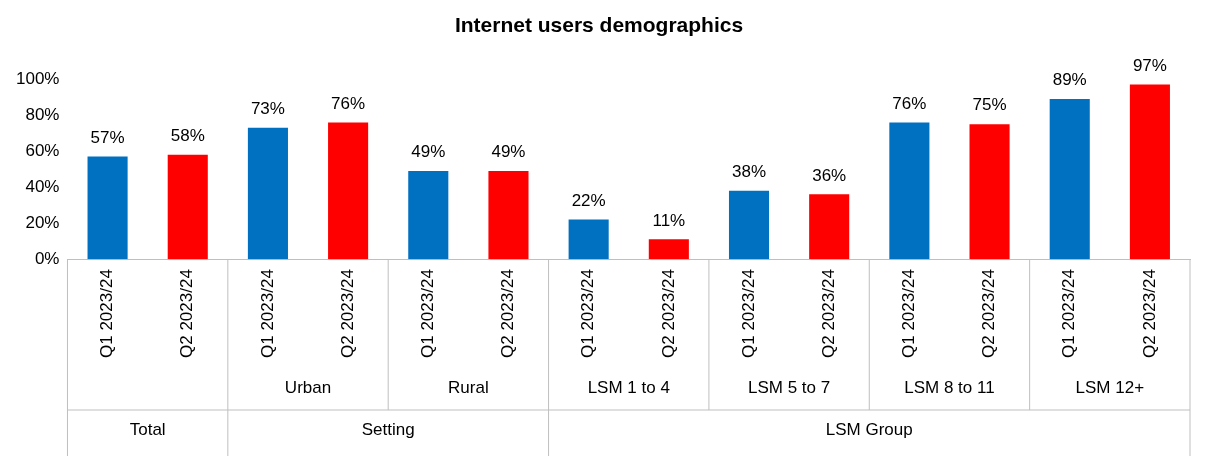 The image size is (1210, 466). I want to click on text: LSM Group, so click(869, 429).